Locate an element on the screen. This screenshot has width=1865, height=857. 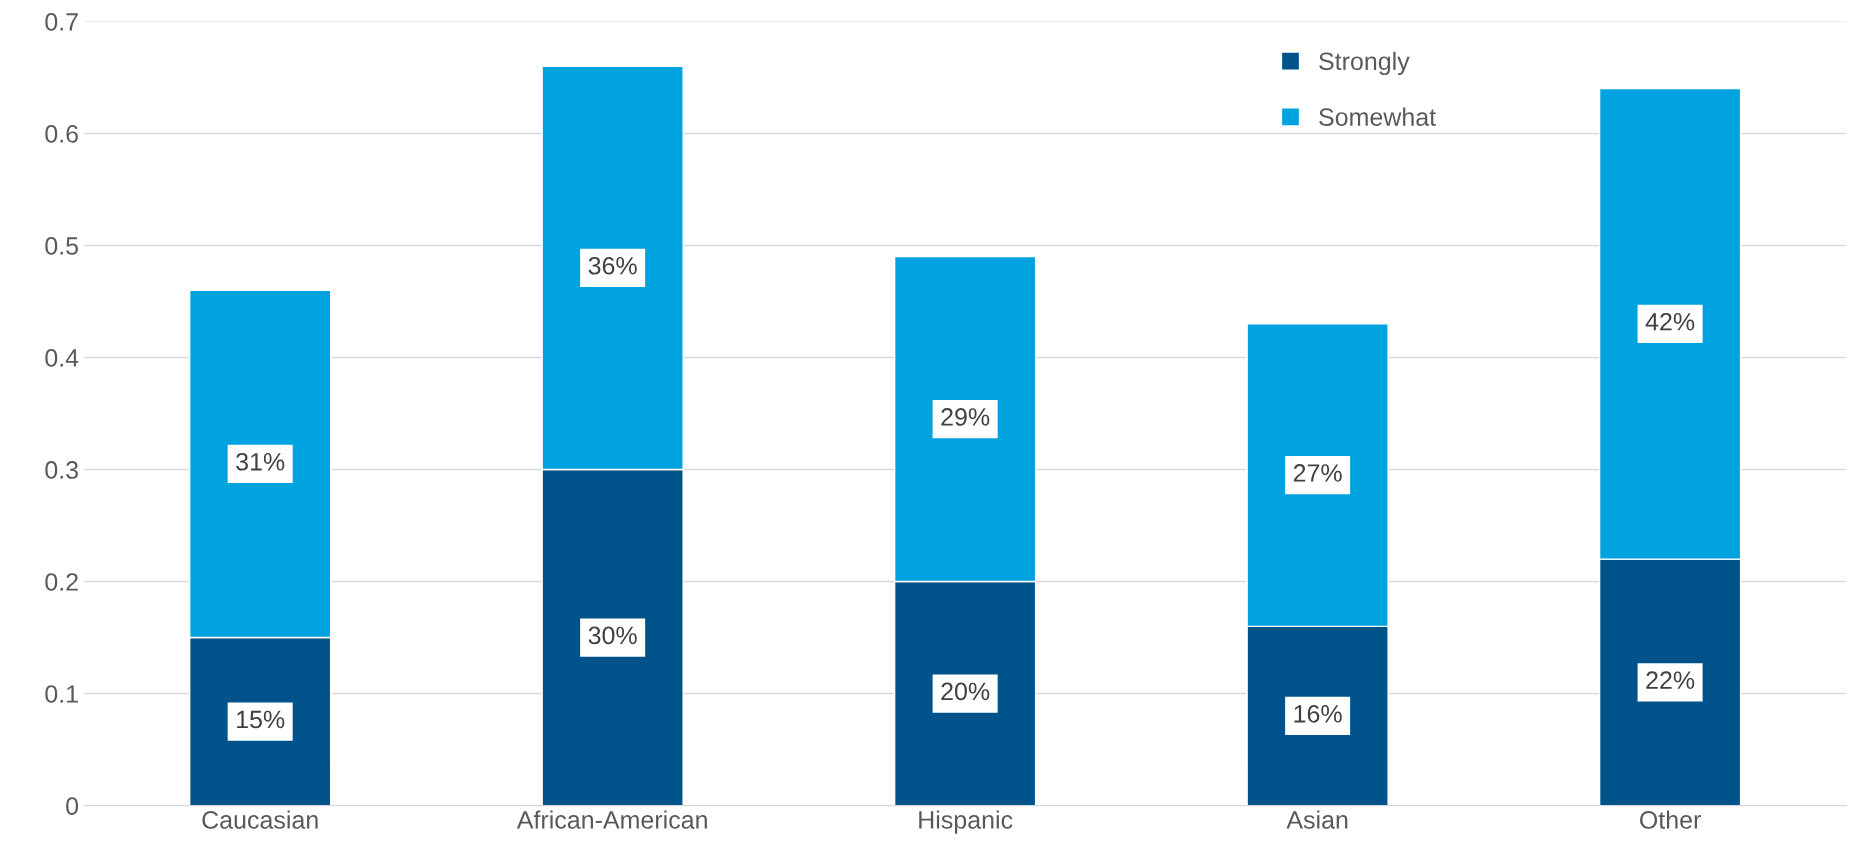
y-tick-label: 0.5 is located at coordinates (62, 246).